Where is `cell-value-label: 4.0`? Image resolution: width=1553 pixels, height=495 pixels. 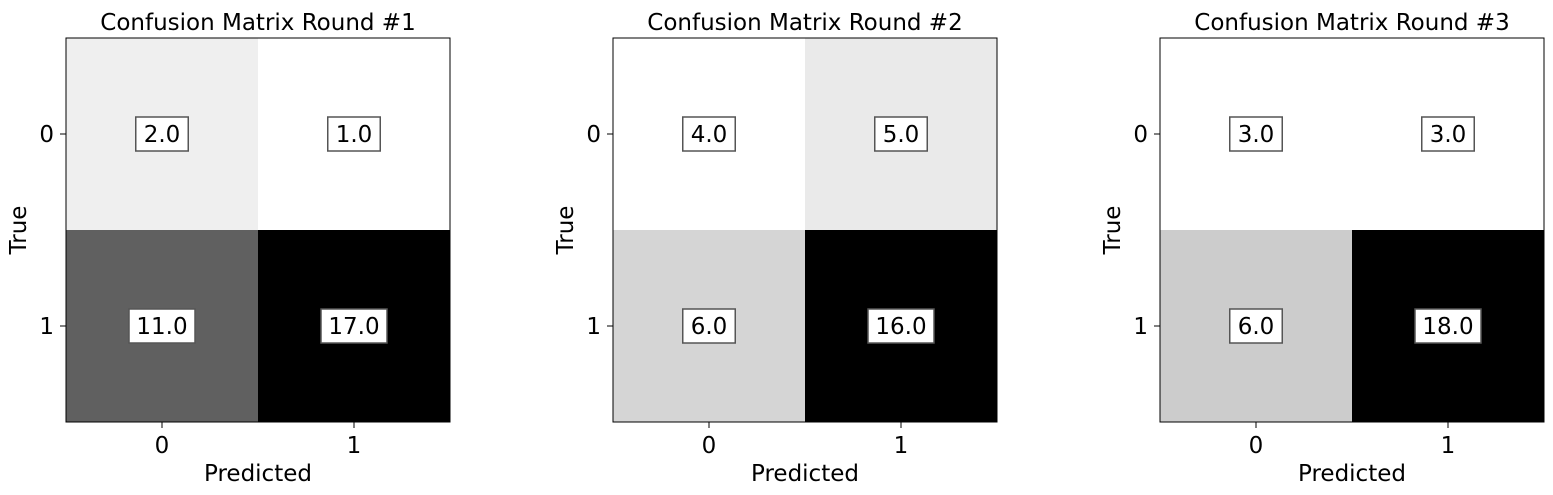 cell-value-label: 4.0 is located at coordinates (709, 135).